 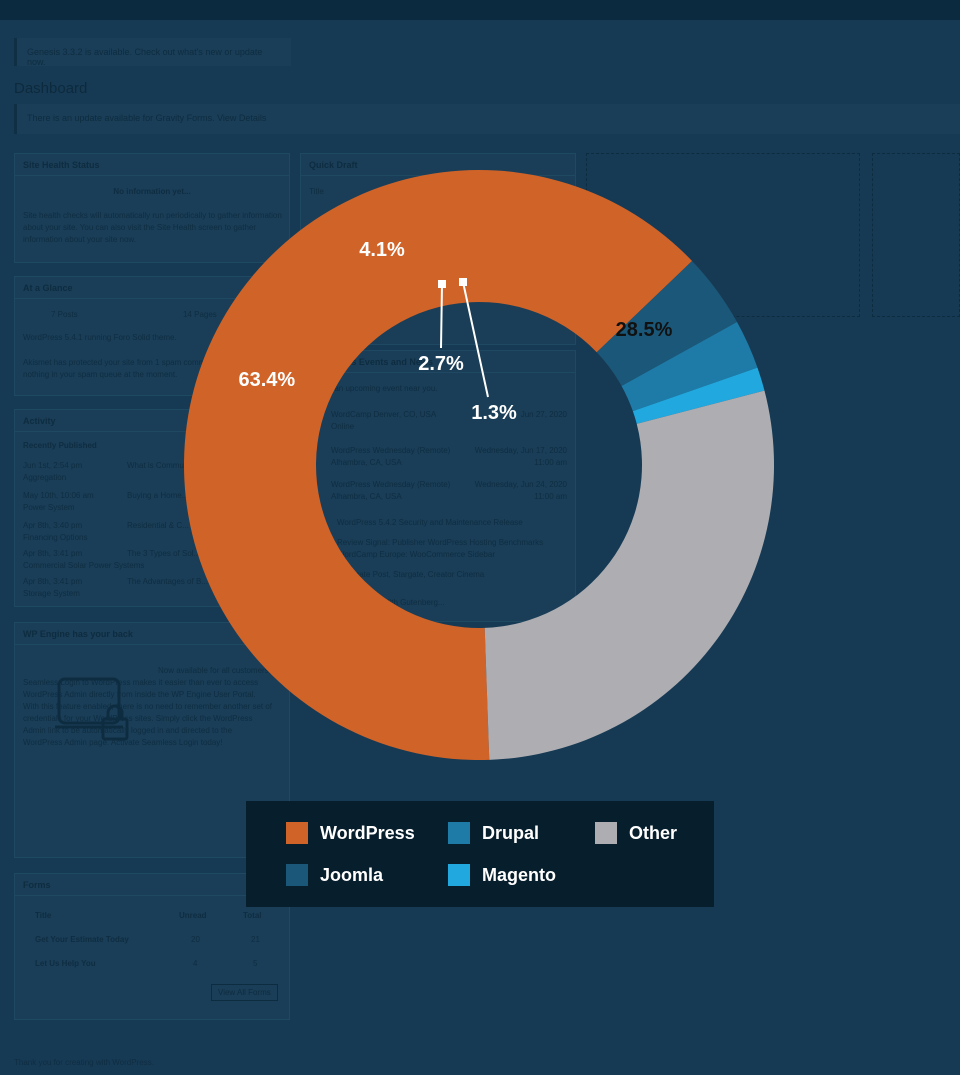 What do you see at coordinates (152, 421) in the screenshot?
I see `panel-title: Activity` at bounding box center [152, 421].